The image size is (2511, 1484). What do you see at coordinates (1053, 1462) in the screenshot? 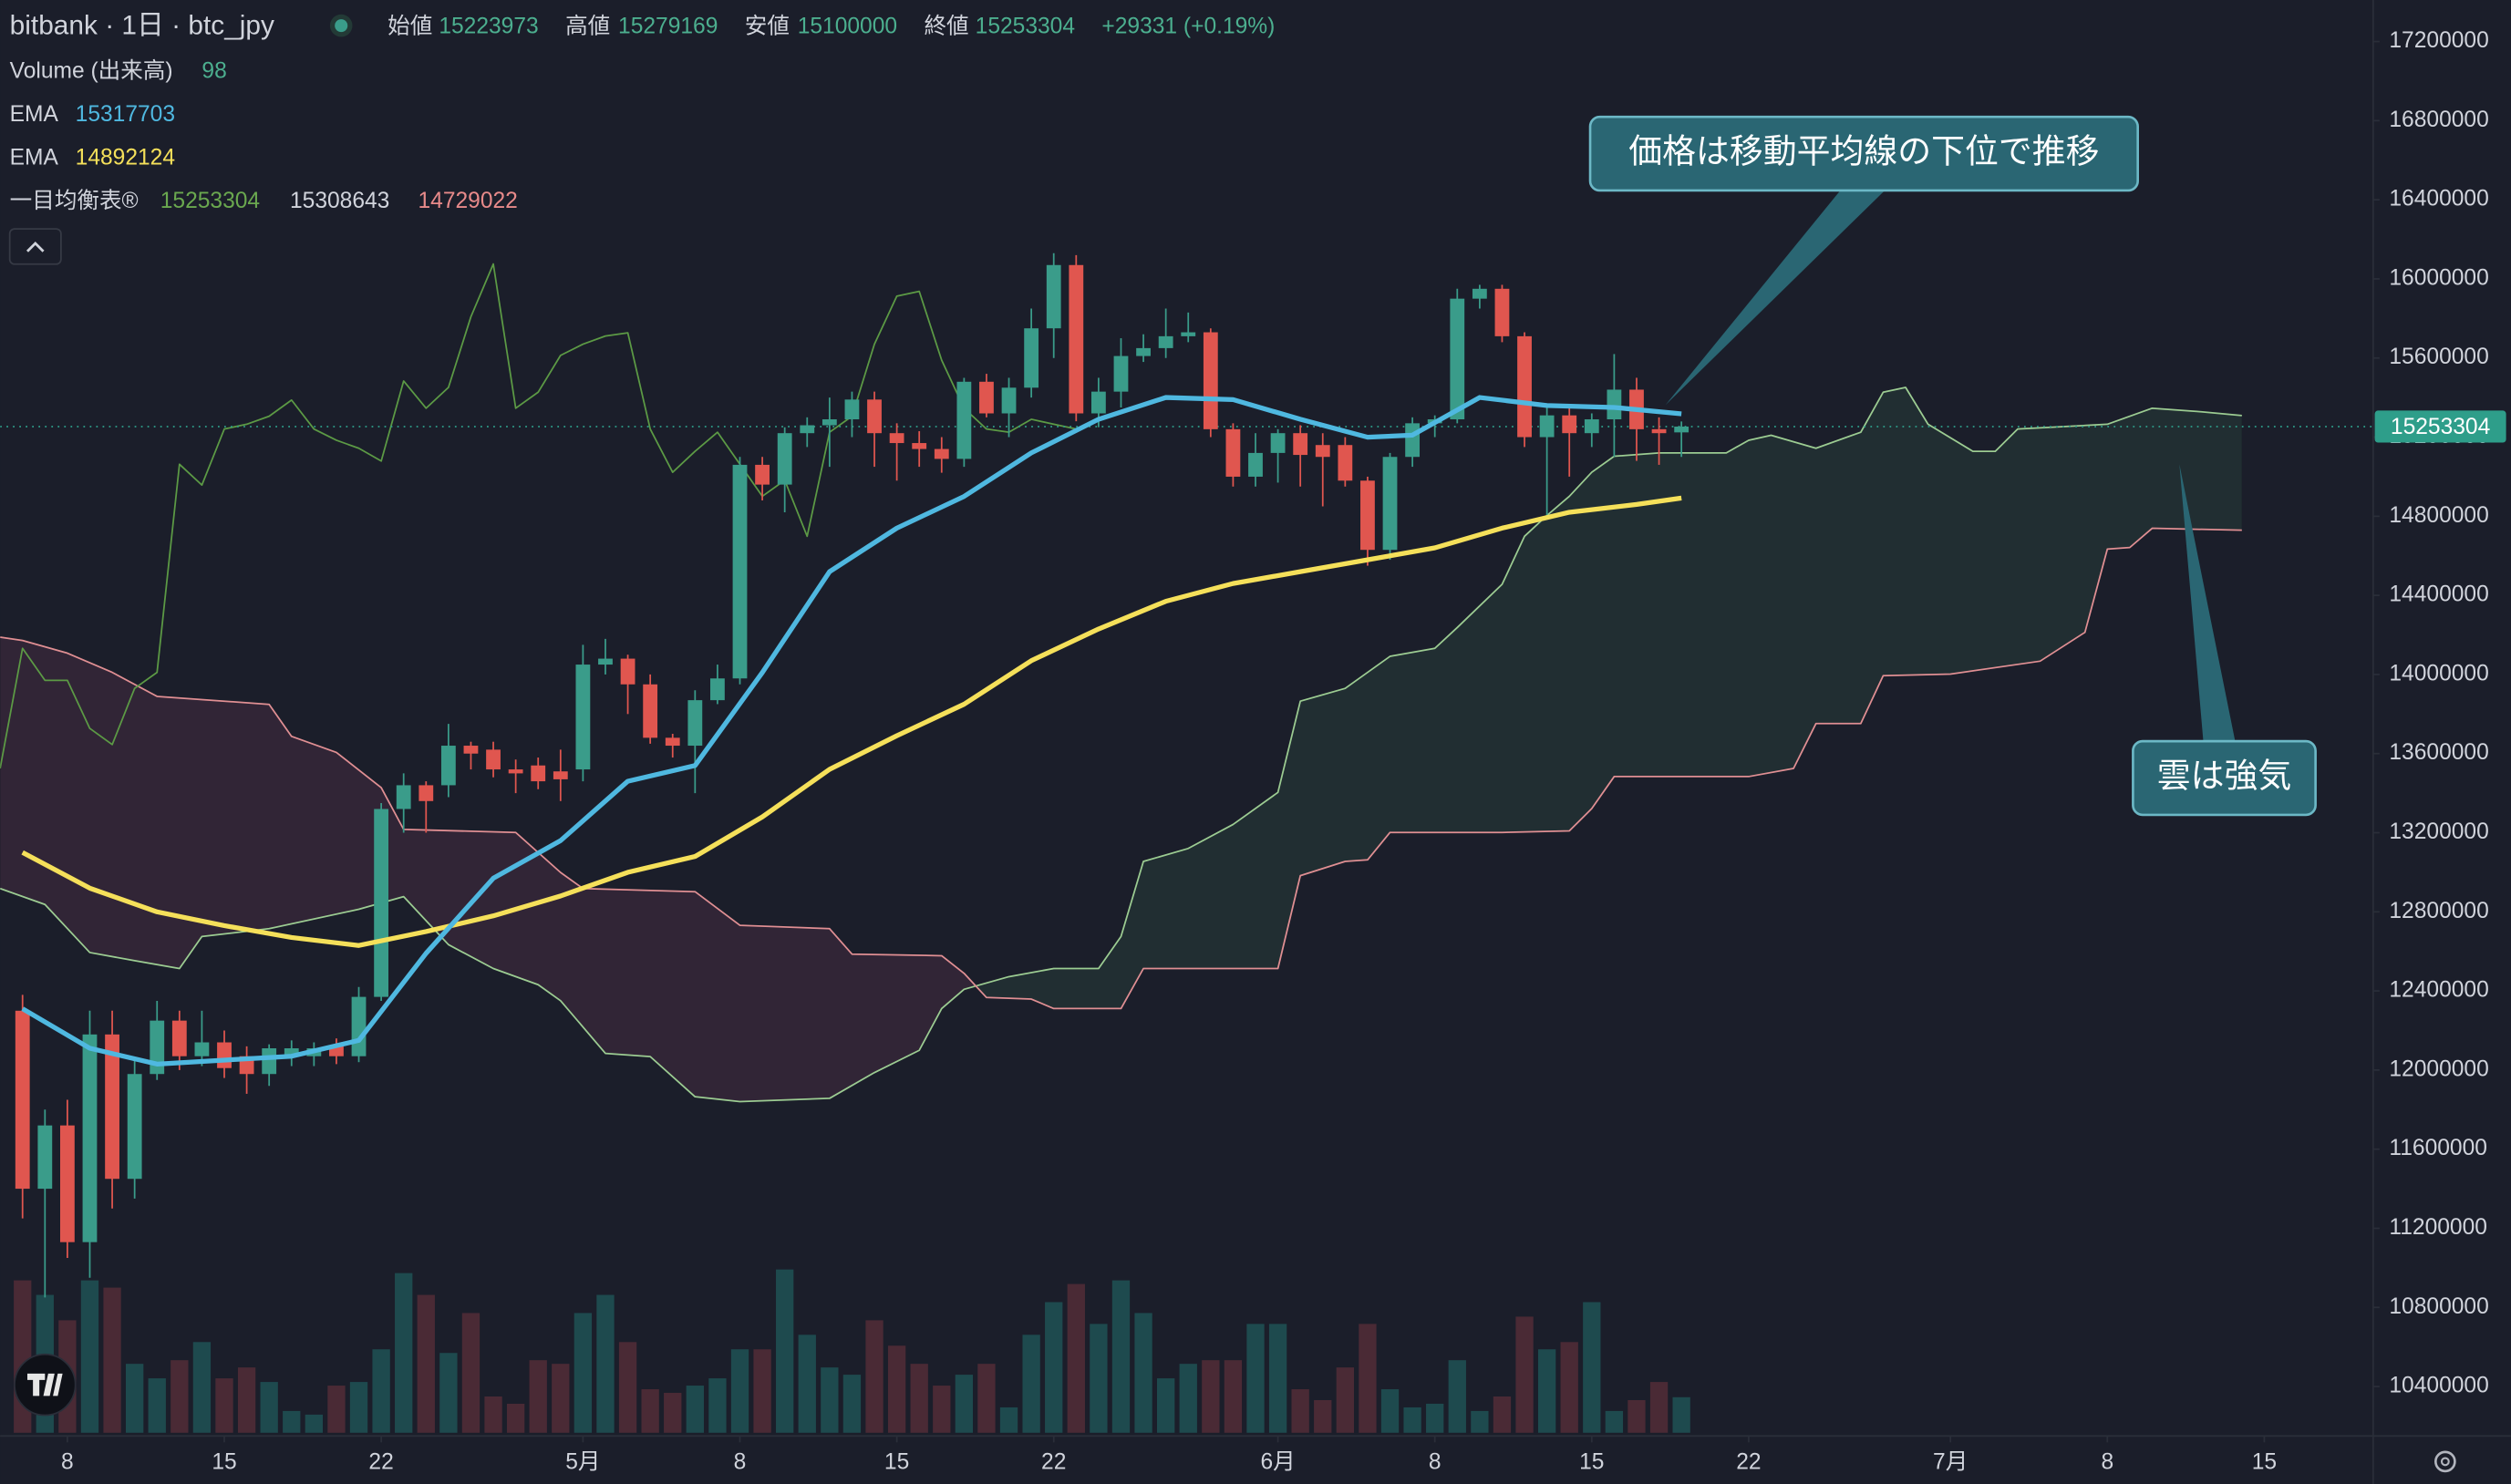
I see `x-tick-label: 22` at bounding box center [1053, 1462].